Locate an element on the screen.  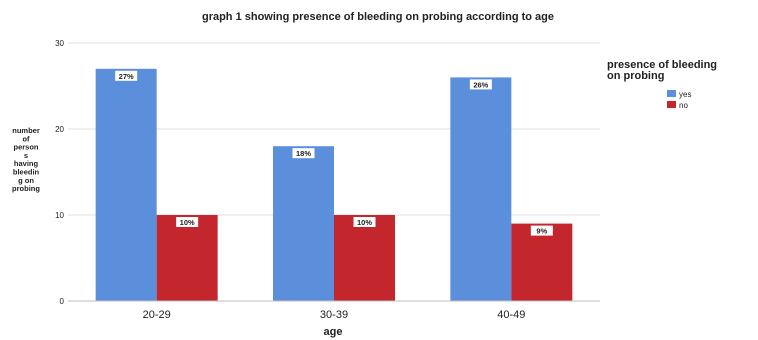
x-axis-ticks: 20-29 30-39 40-49 is located at coordinates (334, 315).